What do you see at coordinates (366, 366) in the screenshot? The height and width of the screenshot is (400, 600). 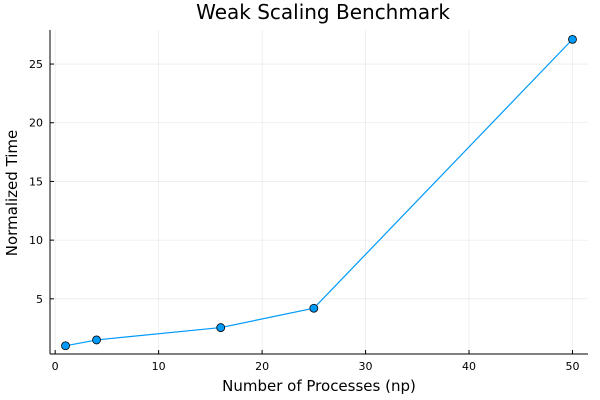 I see `x-tick-label-3: 30` at bounding box center [366, 366].